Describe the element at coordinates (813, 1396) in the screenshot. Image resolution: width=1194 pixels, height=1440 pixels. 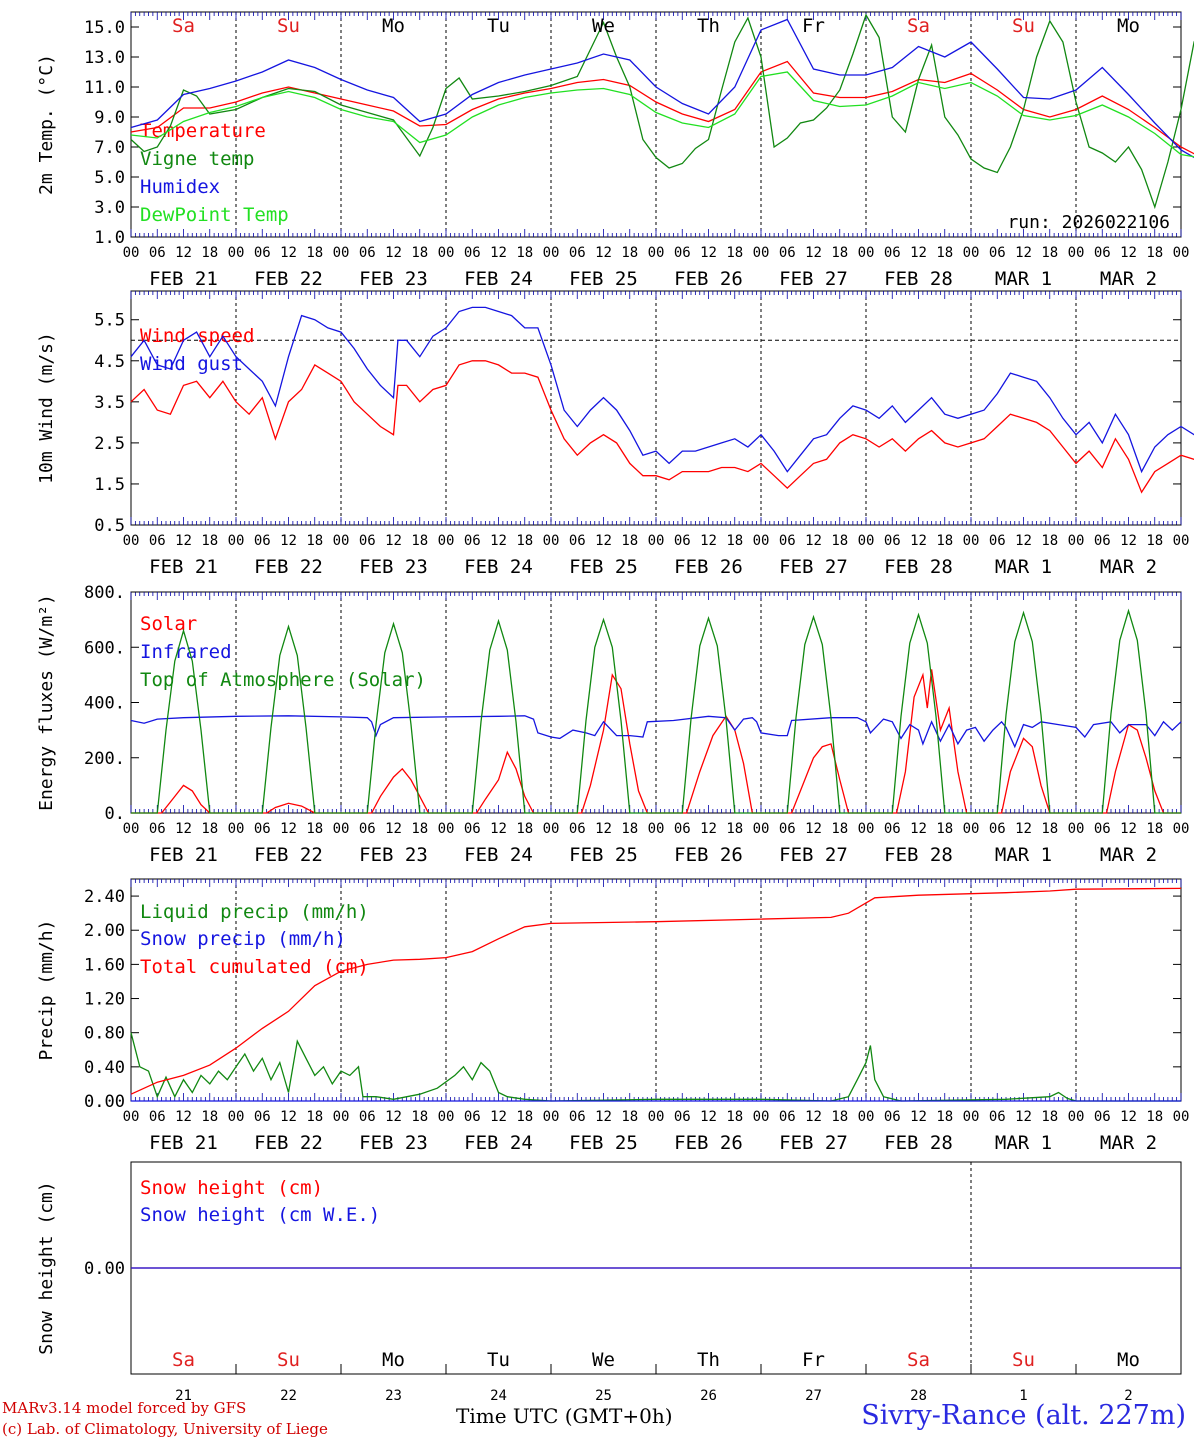
I see `day-number-label: 27` at that location.